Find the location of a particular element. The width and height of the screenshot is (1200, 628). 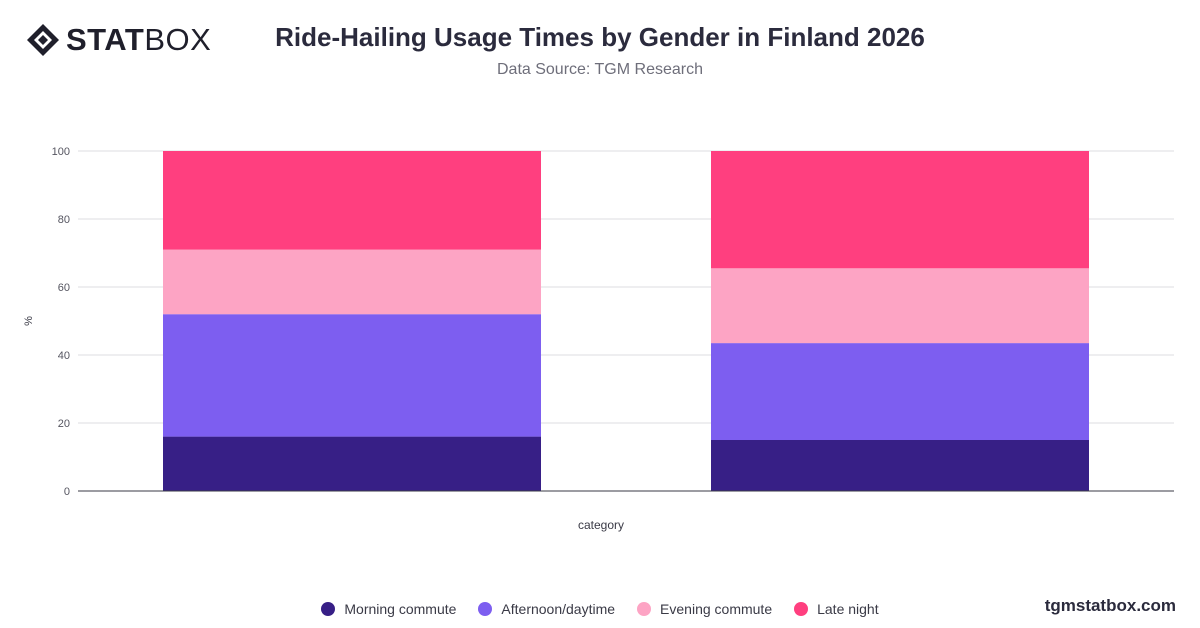

y-tick-label: 40 is located at coordinates (64, 356).